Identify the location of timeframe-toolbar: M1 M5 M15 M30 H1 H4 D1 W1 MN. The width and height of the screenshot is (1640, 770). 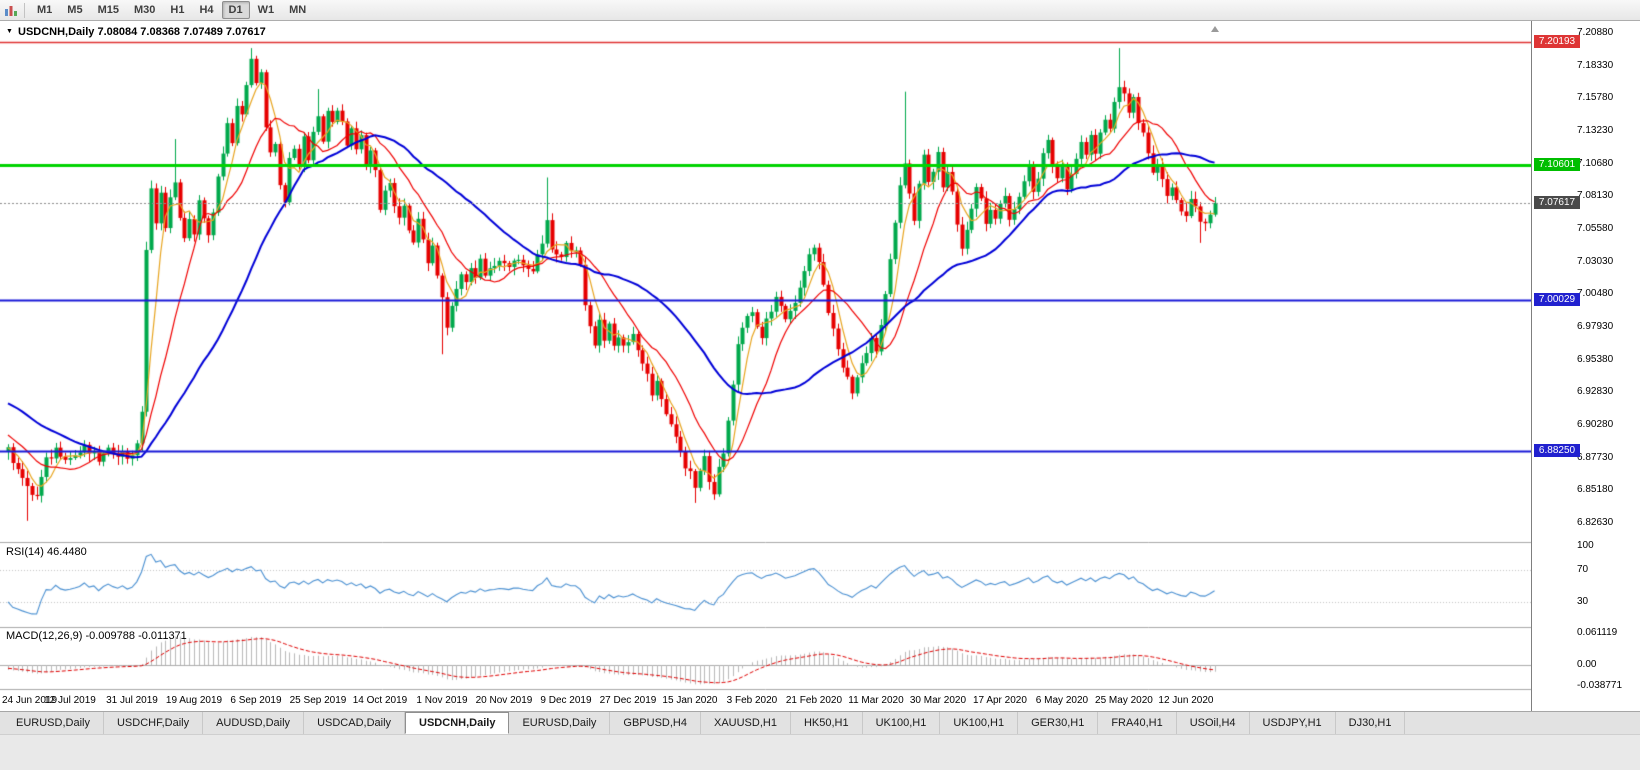
(171, 10).